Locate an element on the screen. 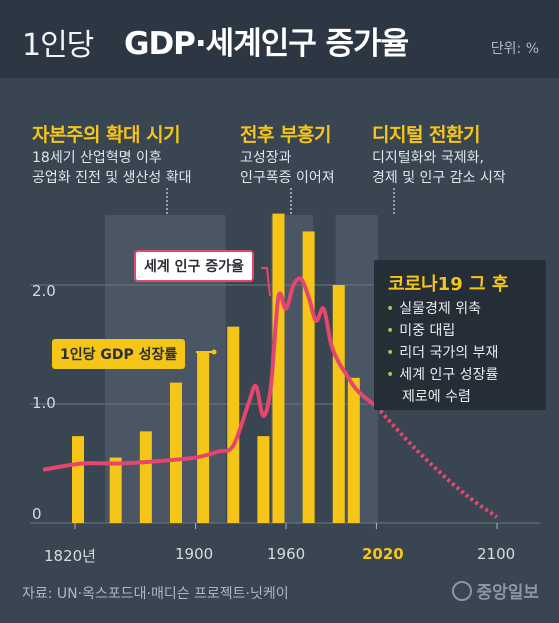 This screenshot has width=559, height=623. header: 1인당 GDP·세계인구 증가율 단위: % is located at coordinates (279, 39).